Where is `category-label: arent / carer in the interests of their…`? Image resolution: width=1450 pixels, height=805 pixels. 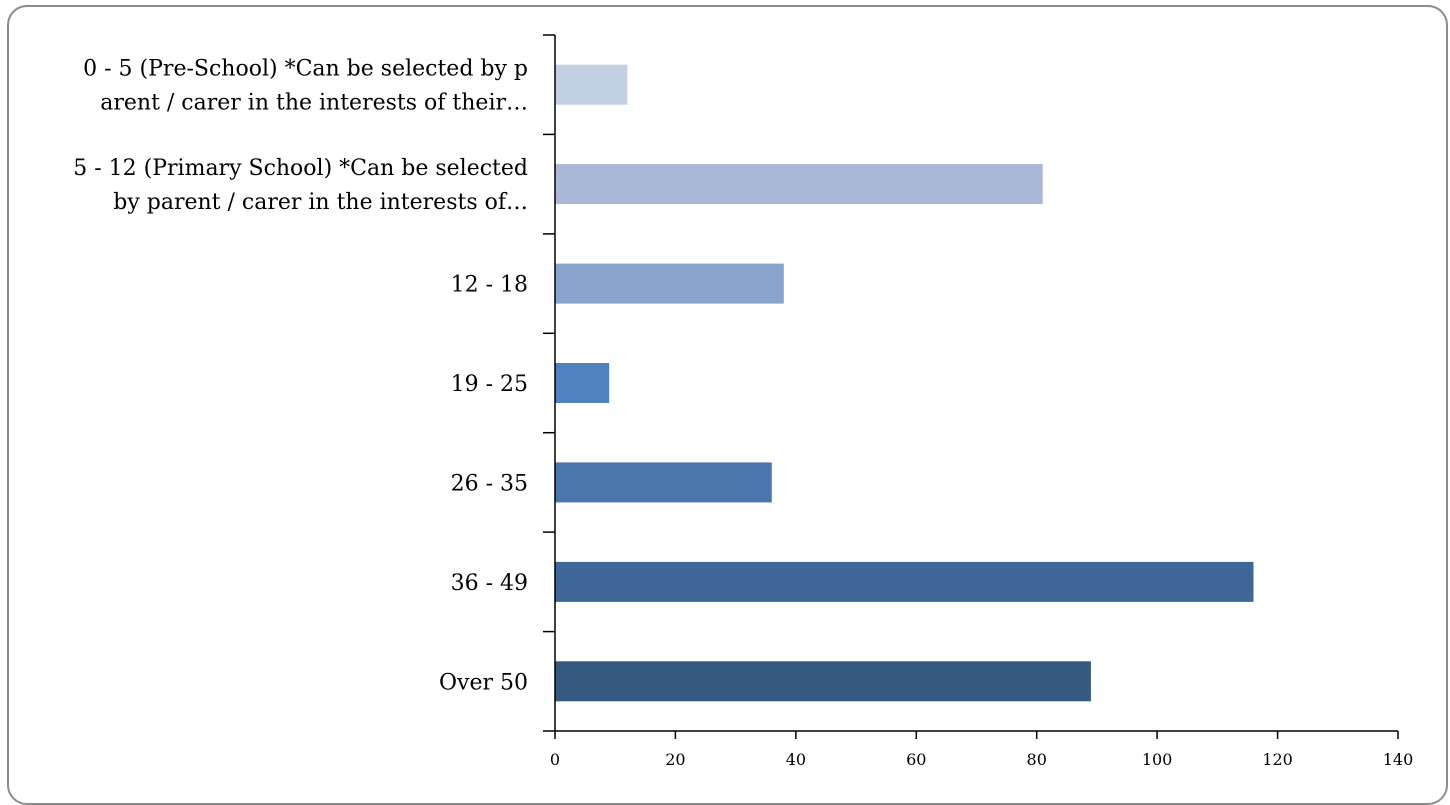 category-label: arent / carer in the interests of their… is located at coordinates (314, 103).